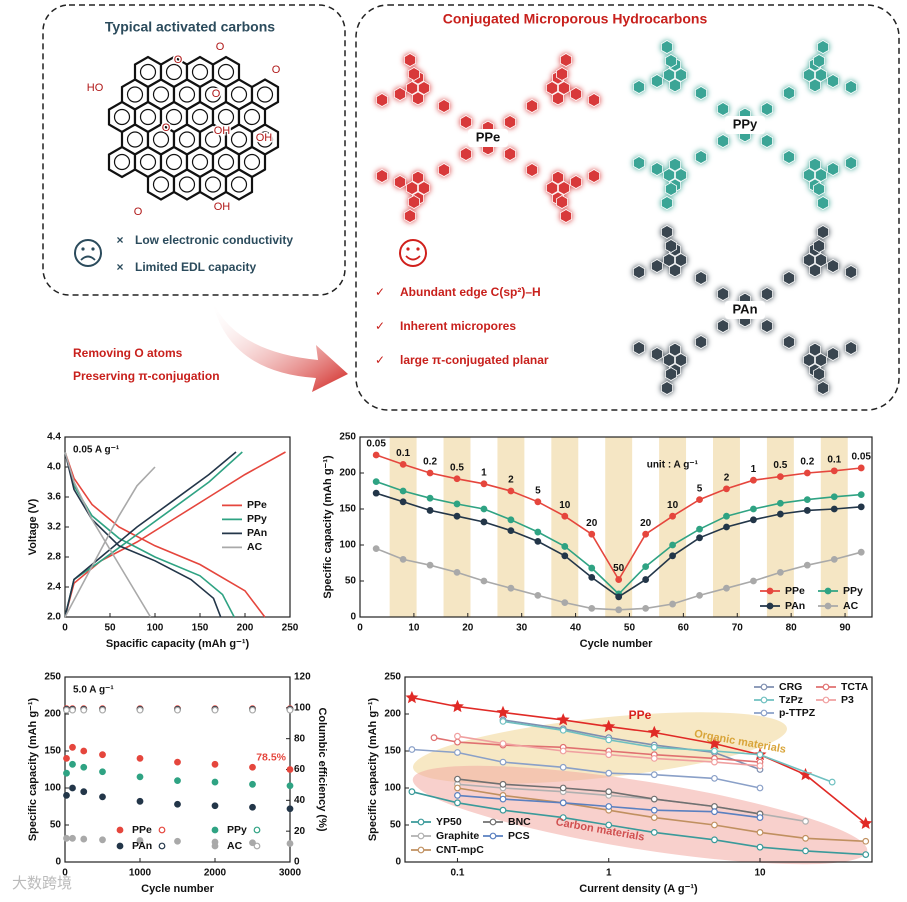 Image resolution: width=907 pixels, height=902 pixels. Describe the element at coordinates (565, 527) in the screenshot. I see `band` at that location.